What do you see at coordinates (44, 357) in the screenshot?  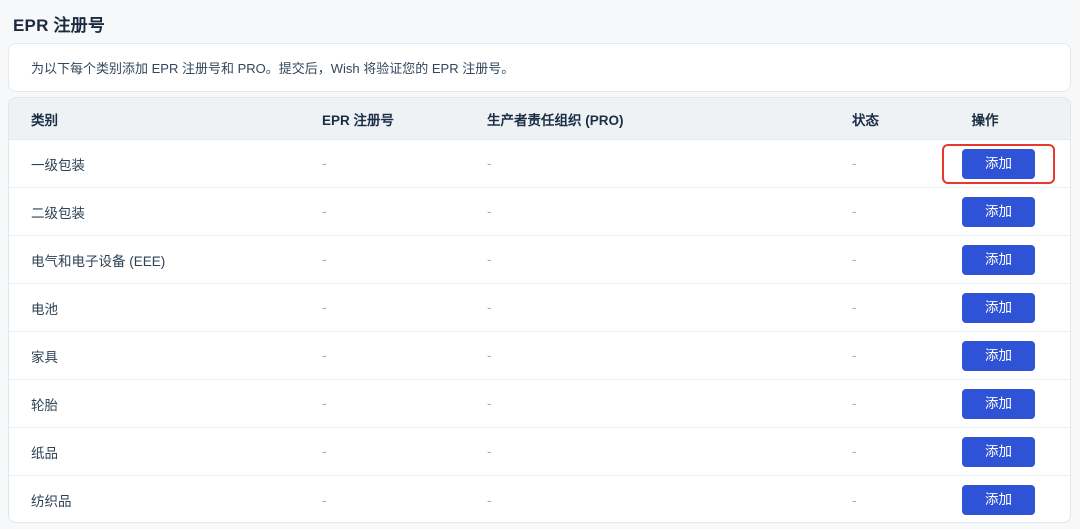 I see `category-cell: 家具` at bounding box center [44, 357].